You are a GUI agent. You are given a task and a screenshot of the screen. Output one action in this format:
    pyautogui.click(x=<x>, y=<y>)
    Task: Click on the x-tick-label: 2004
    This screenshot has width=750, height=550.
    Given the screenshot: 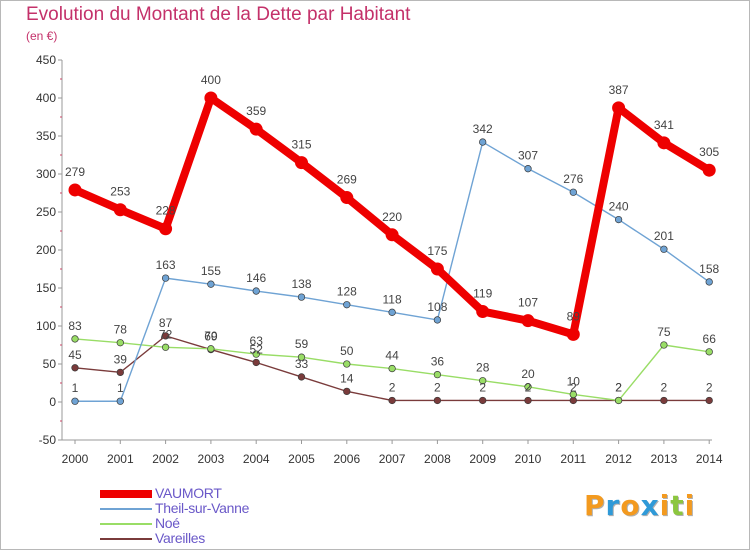 What is the action you would take?
    pyautogui.click(x=256, y=459)
    